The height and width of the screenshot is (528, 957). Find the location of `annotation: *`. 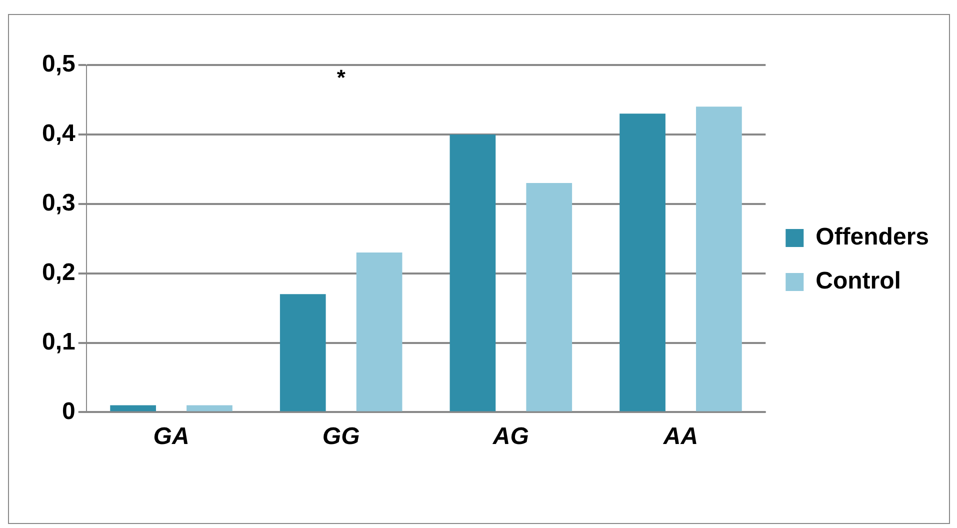

annotation: * is located at coordinates (341, 77).